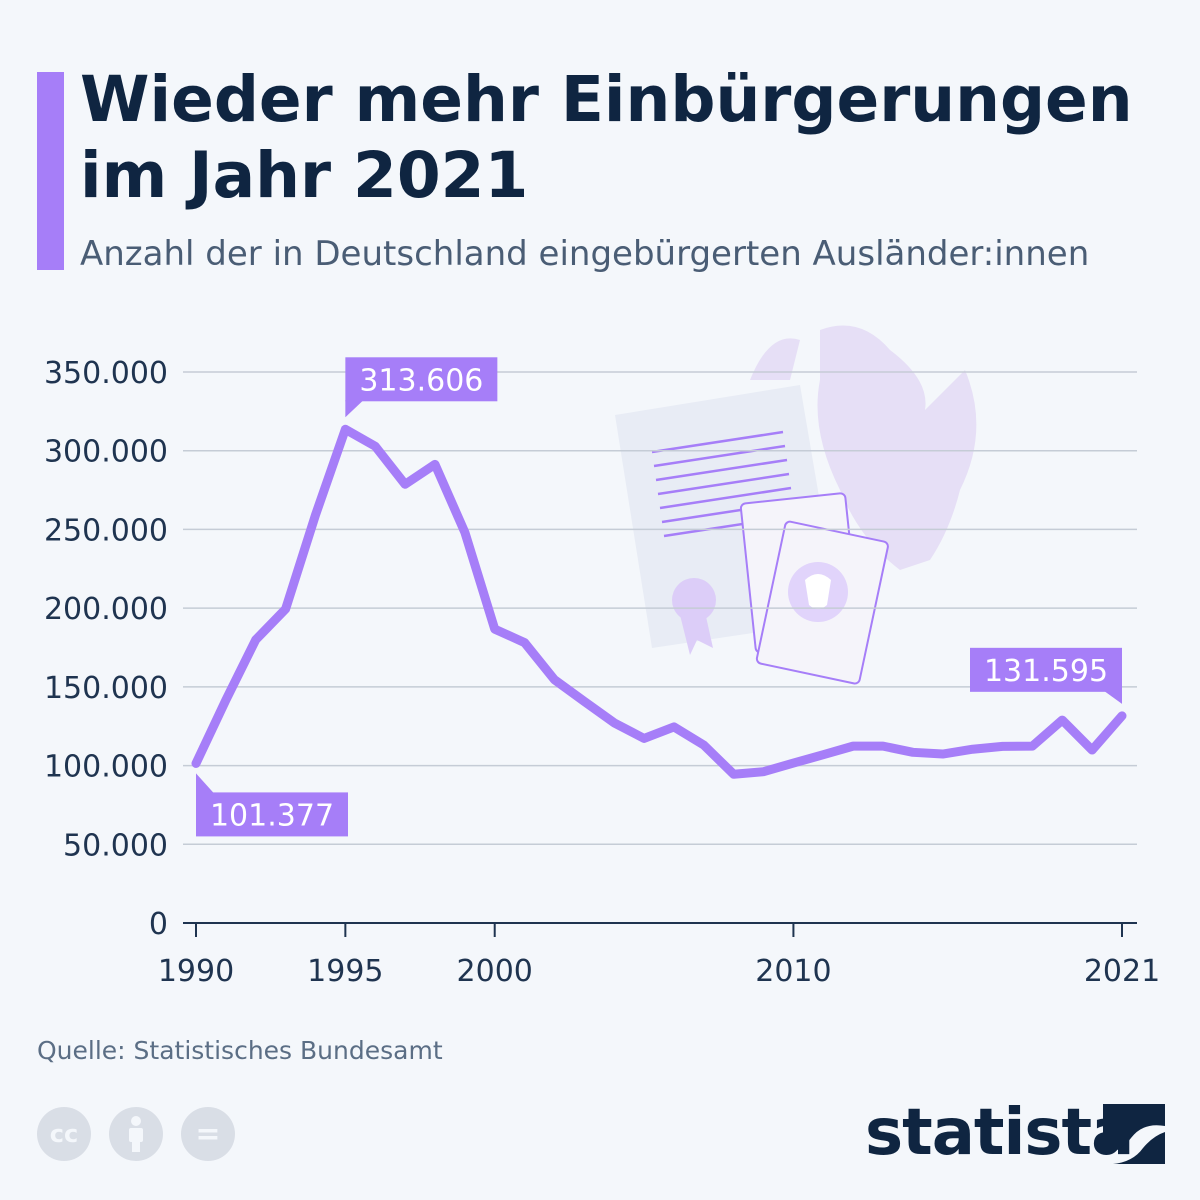 This screenshot has height=1200, width=1200. Describe the element at coordinates (115, 845) in the screenshot. I see `y-tick-label: 50.000` at that location.